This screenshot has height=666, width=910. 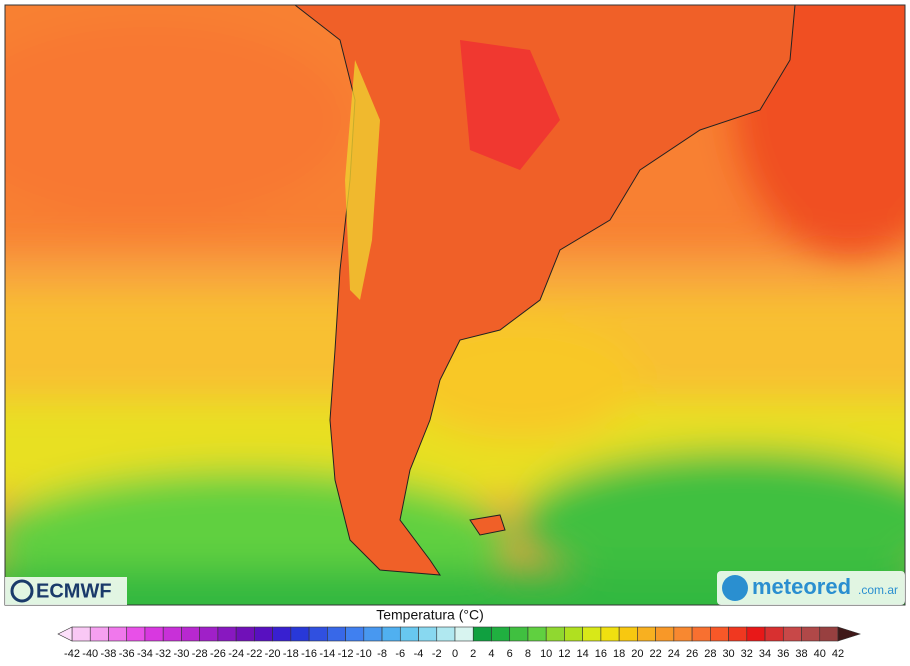 I want to click on colorbar-tick-label: -22, so click(x=254, y=654).